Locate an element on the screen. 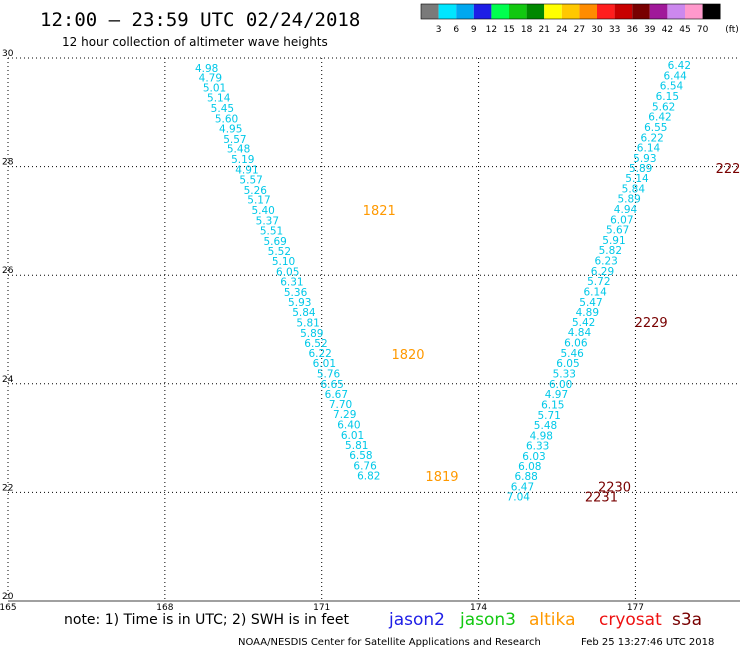 The height and width of the screenshot is (650, 740). wave-height-point: 6.00 is located at coordinates (560, 385).